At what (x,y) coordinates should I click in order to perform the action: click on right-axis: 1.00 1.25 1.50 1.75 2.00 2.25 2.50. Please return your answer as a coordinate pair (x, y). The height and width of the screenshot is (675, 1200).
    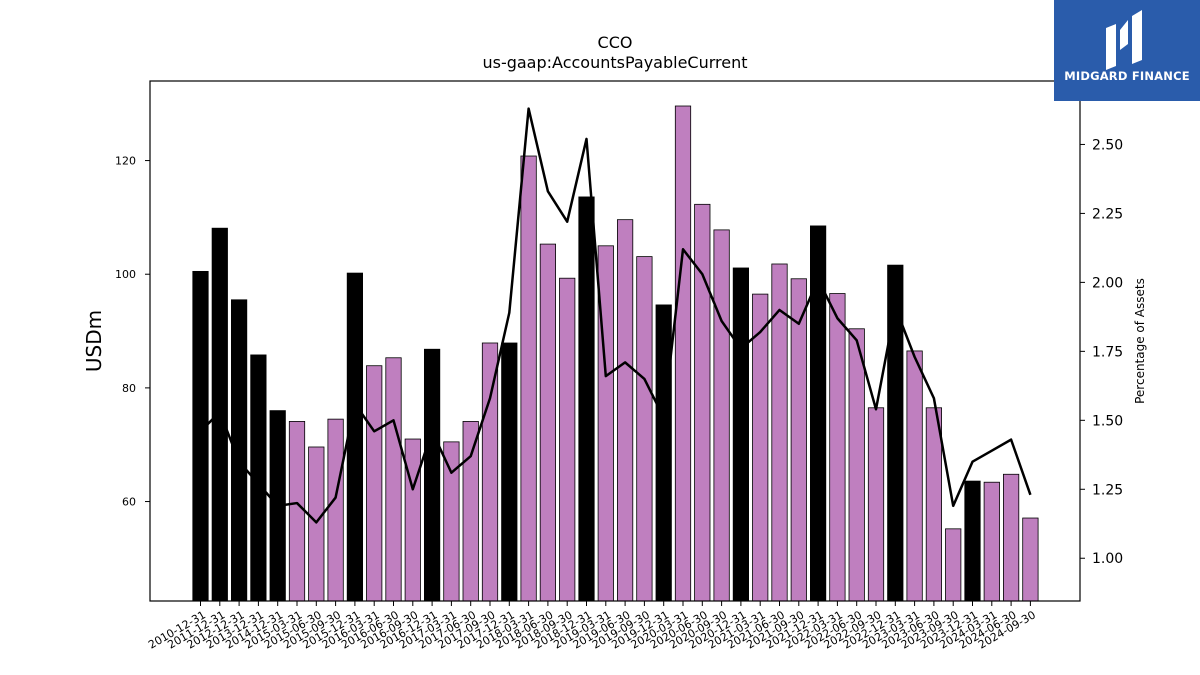
    Looking at the image, I should click on (1101, 352).